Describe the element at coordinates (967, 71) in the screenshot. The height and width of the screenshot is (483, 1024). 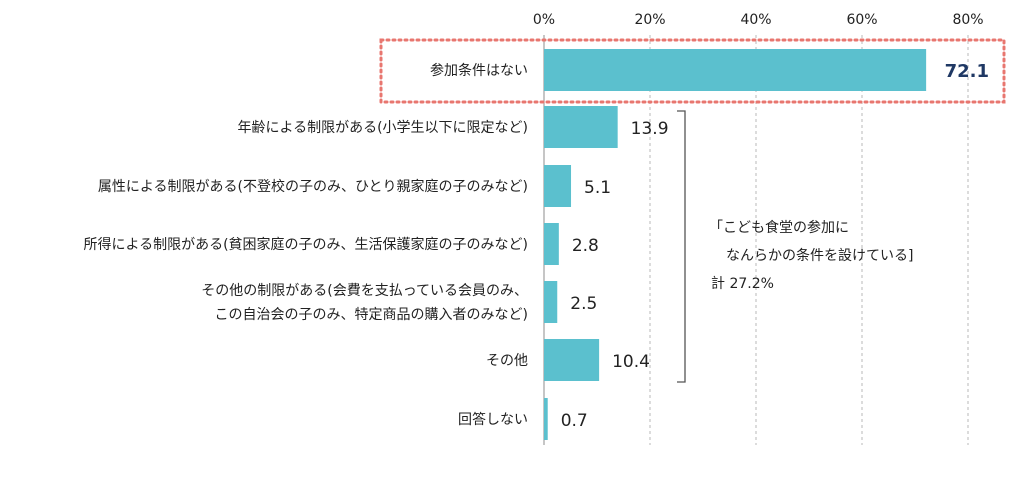
I see `data-label: 72.1` at that location.